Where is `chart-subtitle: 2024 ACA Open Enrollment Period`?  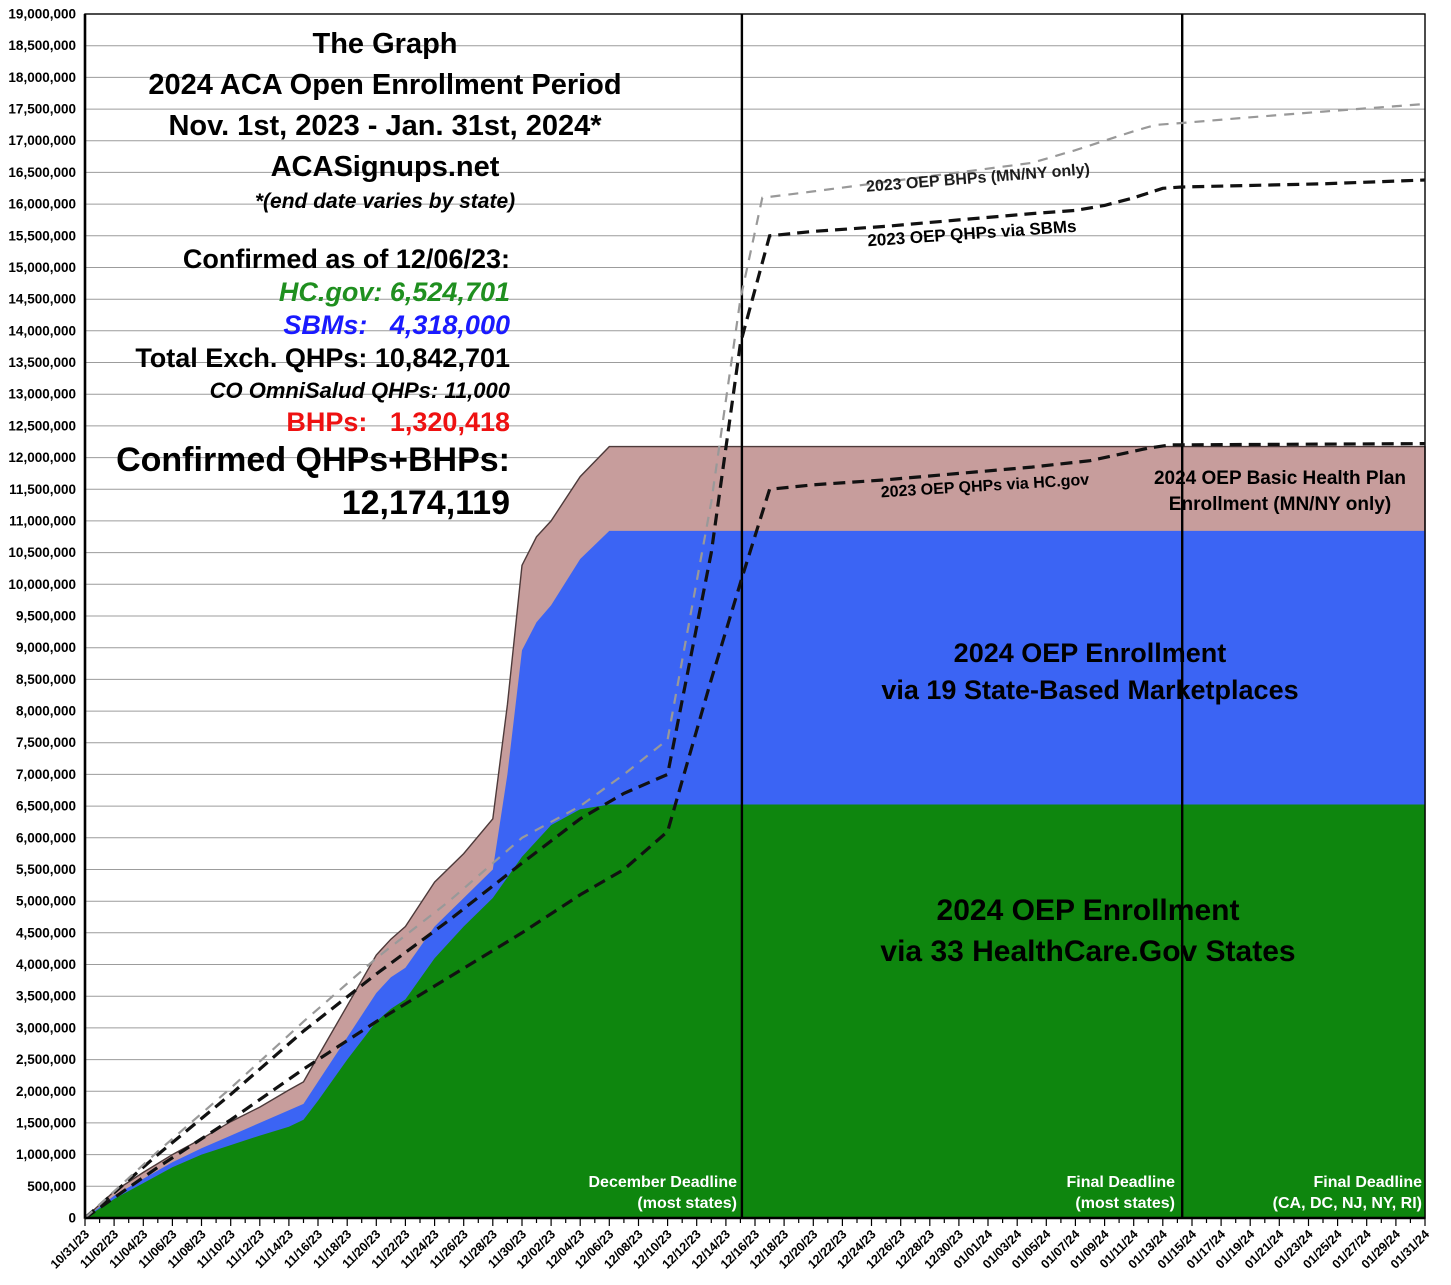
chart-subtitle: 2024 ACA Open Enrollment Period is located at coordinates (385, 85).